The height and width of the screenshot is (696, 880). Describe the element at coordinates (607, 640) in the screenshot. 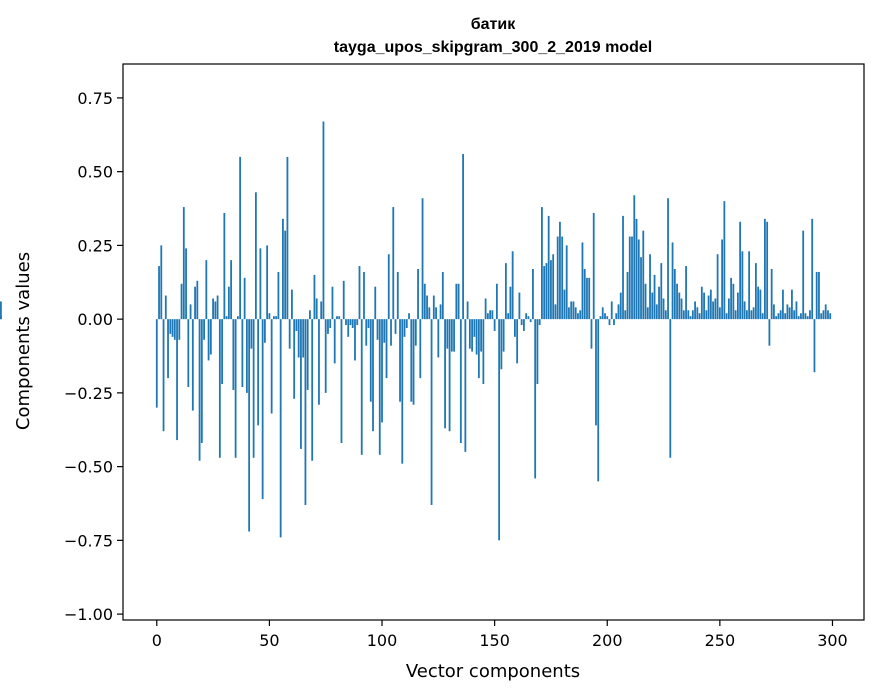

I see `x-tick-label: 200` at that location.